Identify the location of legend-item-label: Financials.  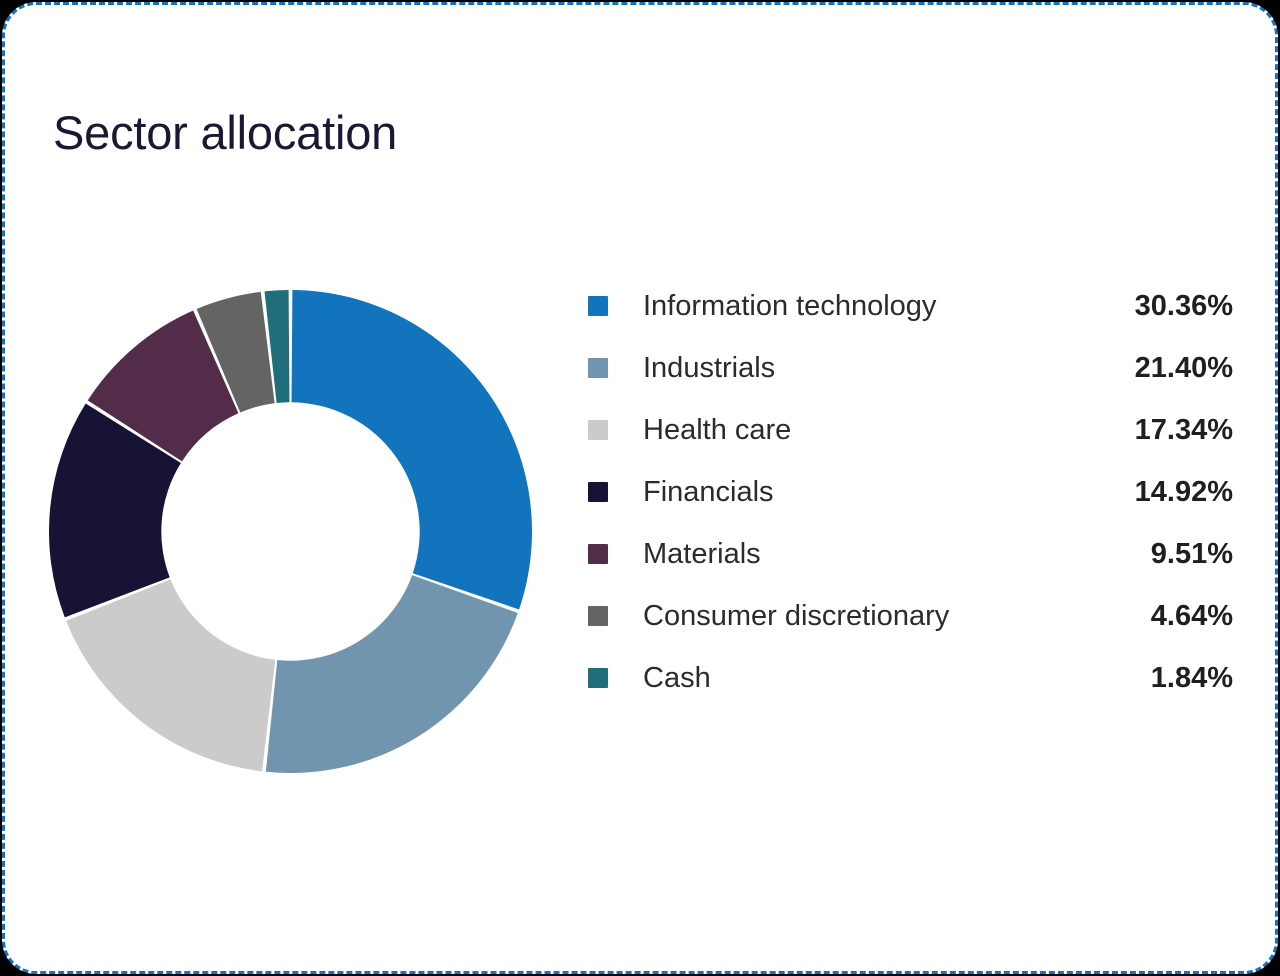
(708, 491).